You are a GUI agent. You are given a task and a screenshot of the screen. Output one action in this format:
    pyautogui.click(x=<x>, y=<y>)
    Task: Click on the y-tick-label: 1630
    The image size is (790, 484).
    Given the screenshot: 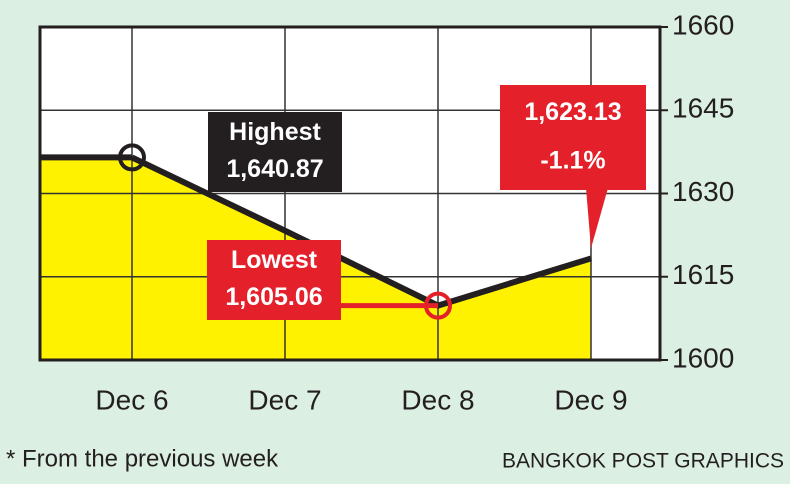 What is the action you would take?
    pyautogui.click(x=703, y=191)
    